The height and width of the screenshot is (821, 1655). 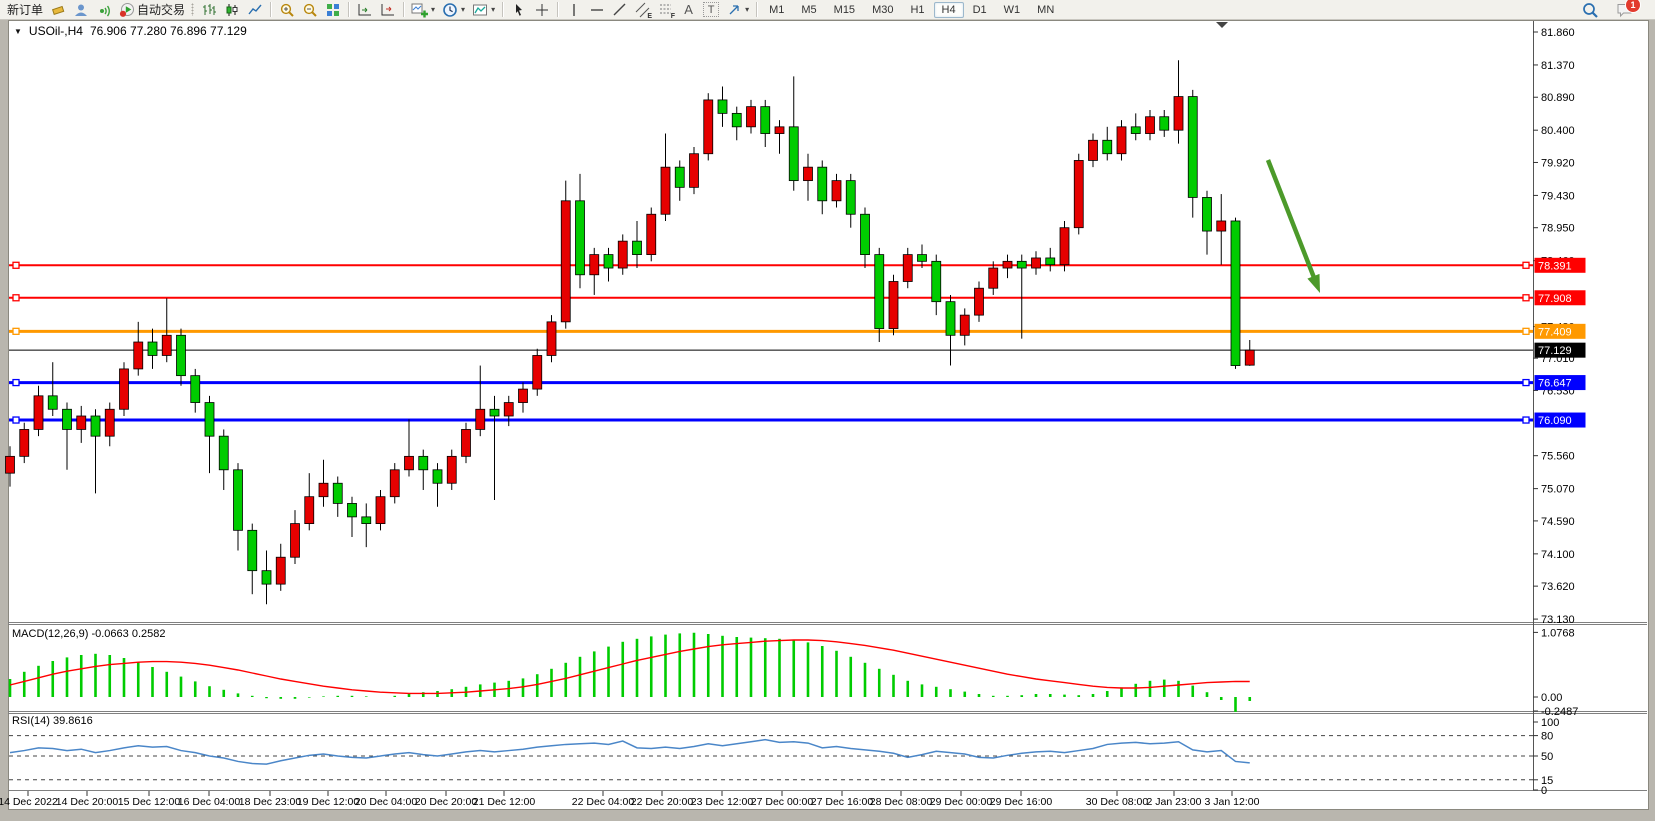 I want to click on text-tool: A, so click(x=688, y=9).